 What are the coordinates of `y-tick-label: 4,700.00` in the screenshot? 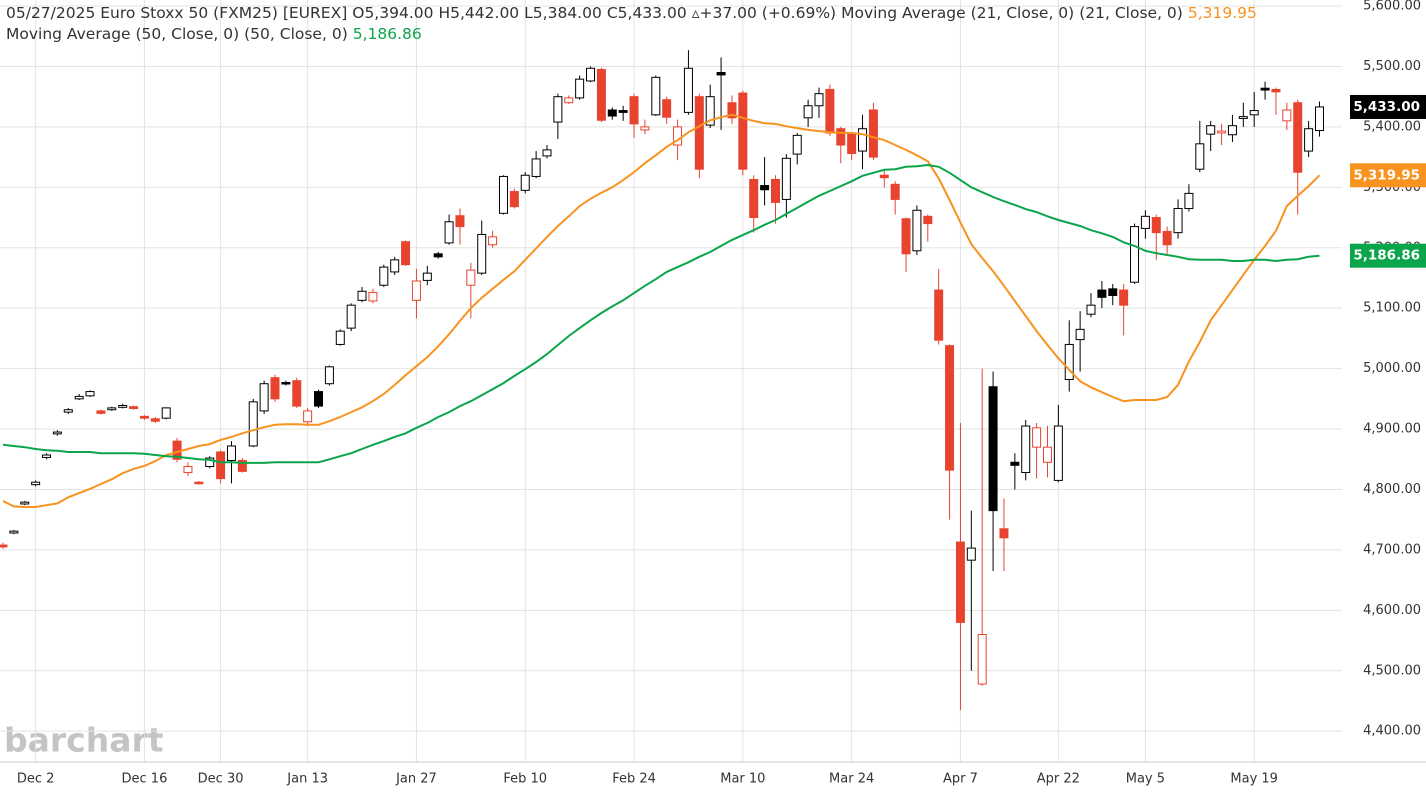 It's located at (1392, 549).